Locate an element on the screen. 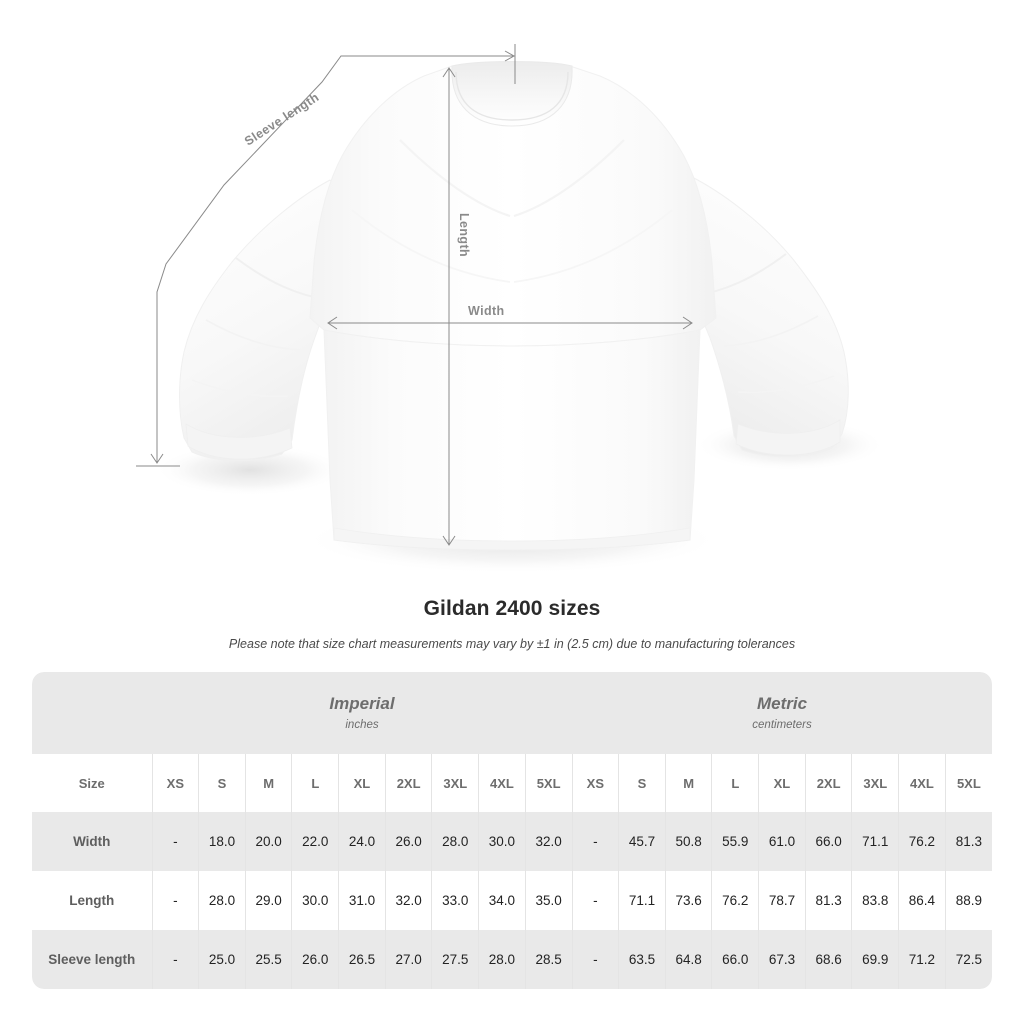 This screenshot has height=1024, width=1024. measurement-cell: 35.0 is located at coordinates (548, 900).